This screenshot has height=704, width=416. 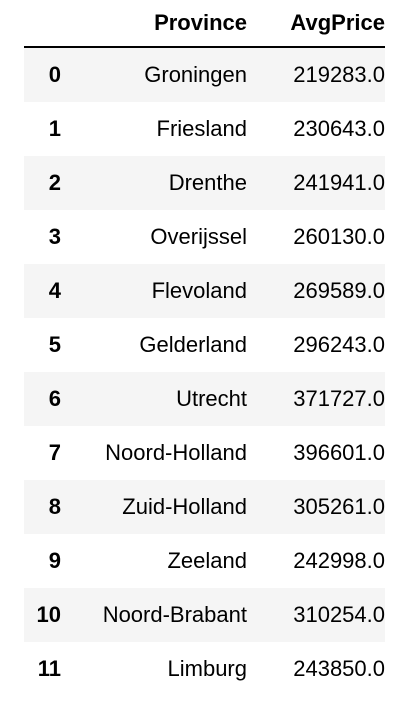 I want to click on table-row: 11 Limburg 243850.0, so click(x=204, y=669).